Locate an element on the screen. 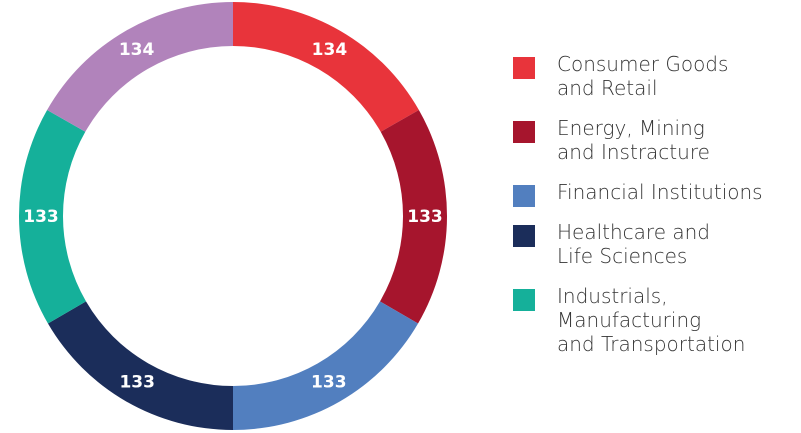  legend-item: Consumer Goods and Retail is located at coordinates (657, 76).